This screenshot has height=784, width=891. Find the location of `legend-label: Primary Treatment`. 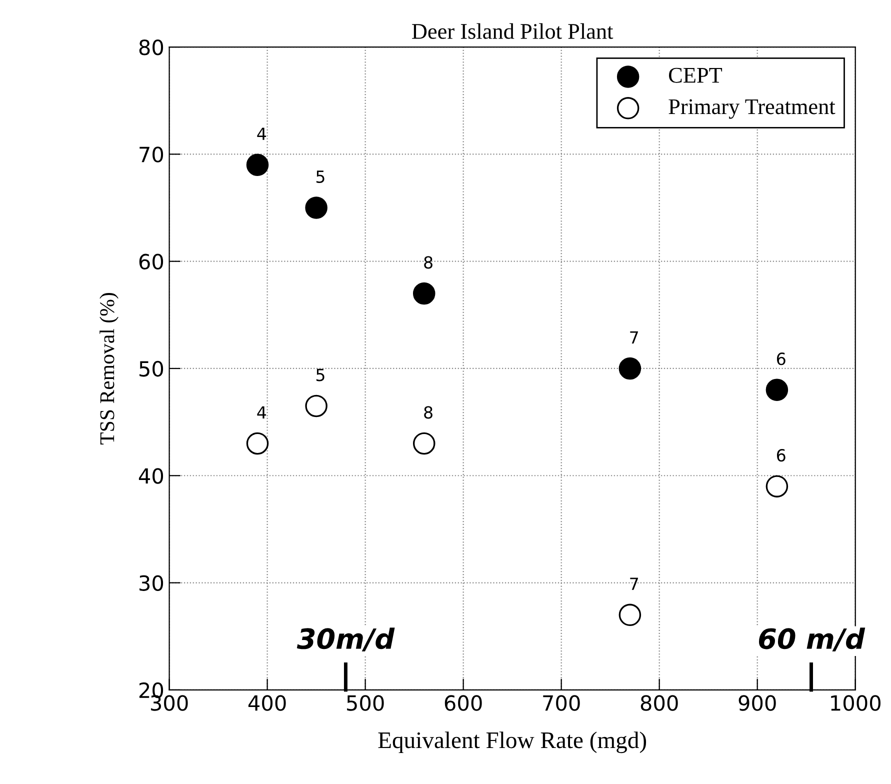

legend-label: Primary Treatment is located at coordinates (752, 109).